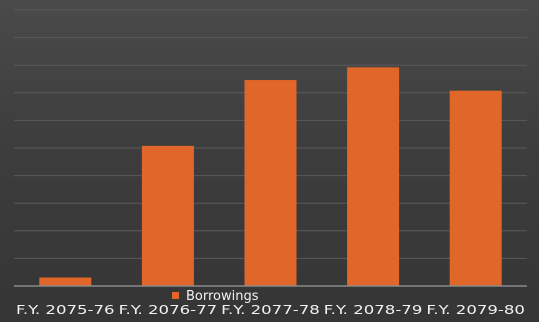 This screenshot has height=322, width=539. Describe the element at coordinates (222, 296) in the screenshot. I see `legend-label-borrowings: Borrowings` at that location.